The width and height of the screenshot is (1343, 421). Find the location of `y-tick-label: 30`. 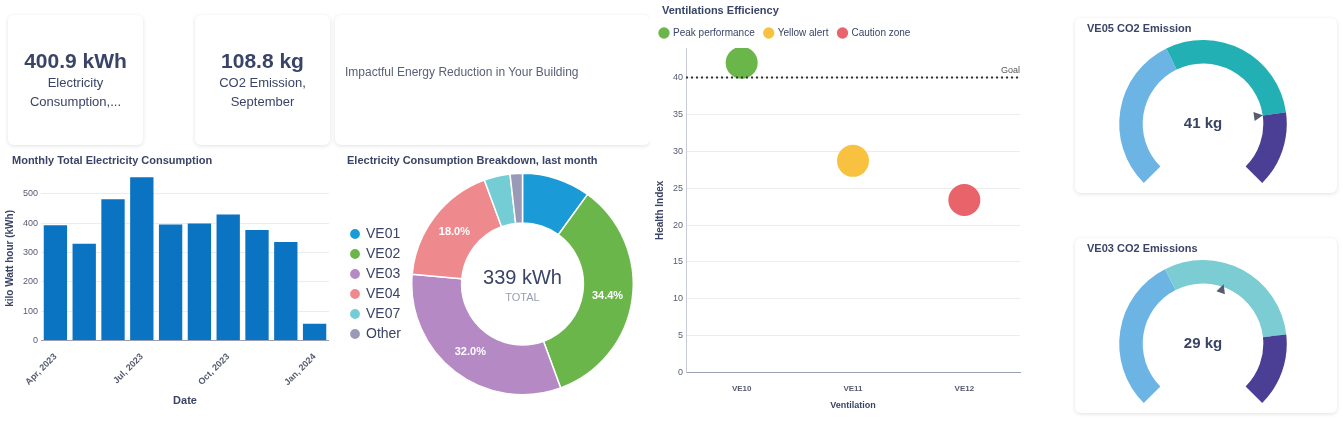

y-tick-label: 30 is located at coordinates (678, 150).